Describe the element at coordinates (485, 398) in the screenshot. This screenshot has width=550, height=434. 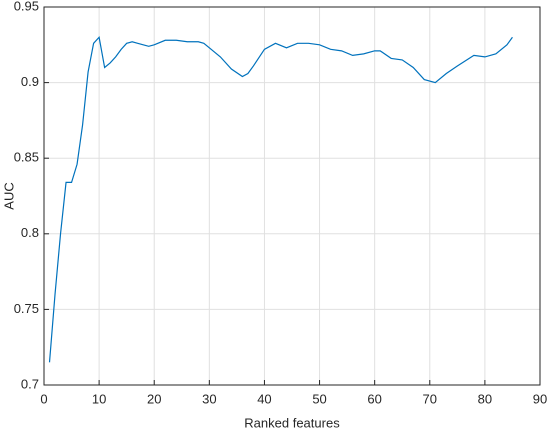
I see `x-tick-label: 80` at that location.